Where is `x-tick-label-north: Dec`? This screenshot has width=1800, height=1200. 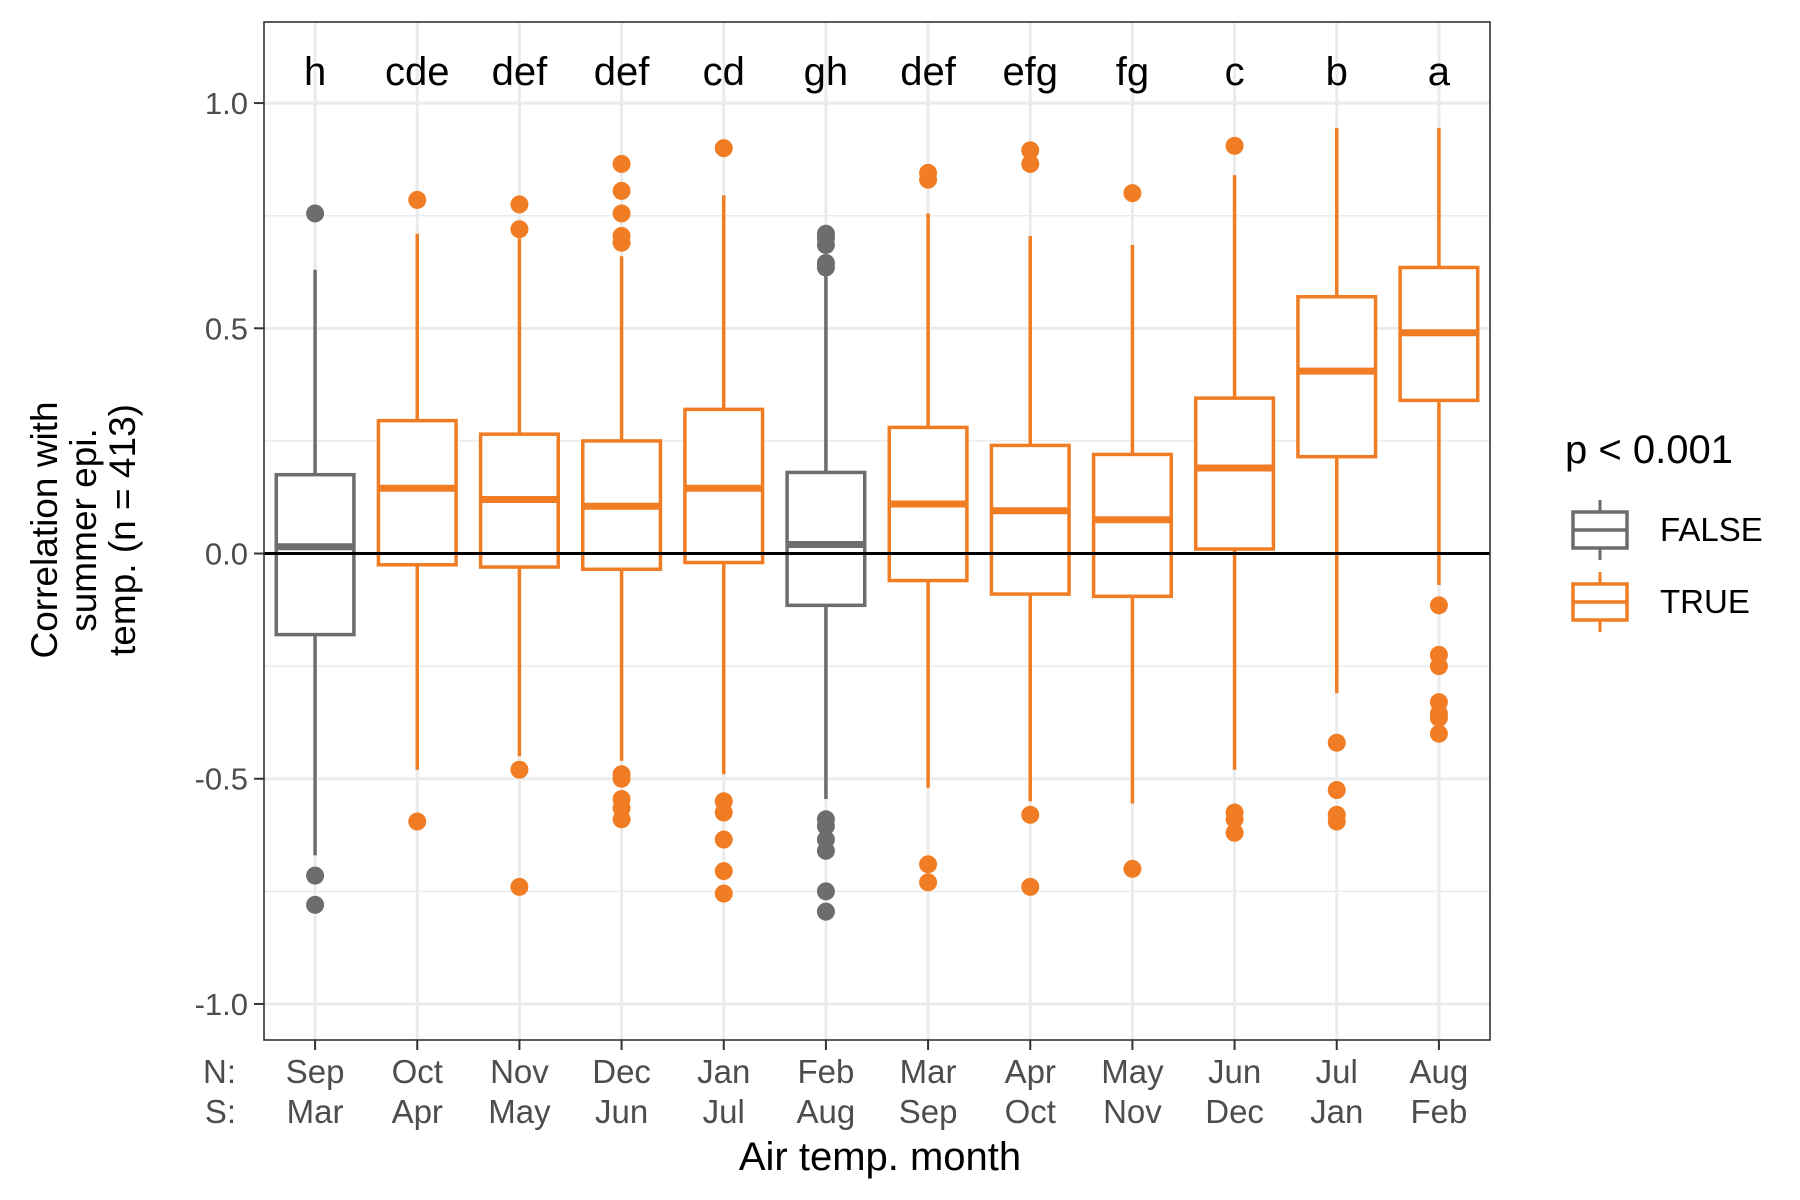
x-tick-label-north: Dec is located at coordinates (621, 1071).